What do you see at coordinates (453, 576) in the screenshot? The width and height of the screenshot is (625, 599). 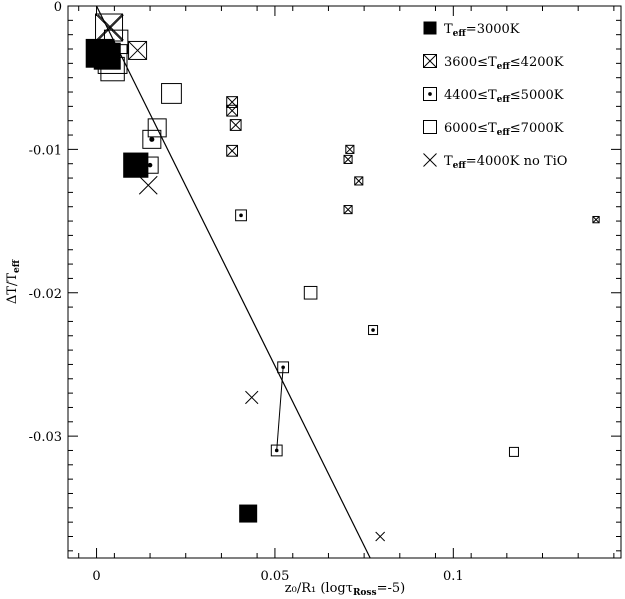 I see `x-tick-label: 0.1` at bounding box center [453, 576].